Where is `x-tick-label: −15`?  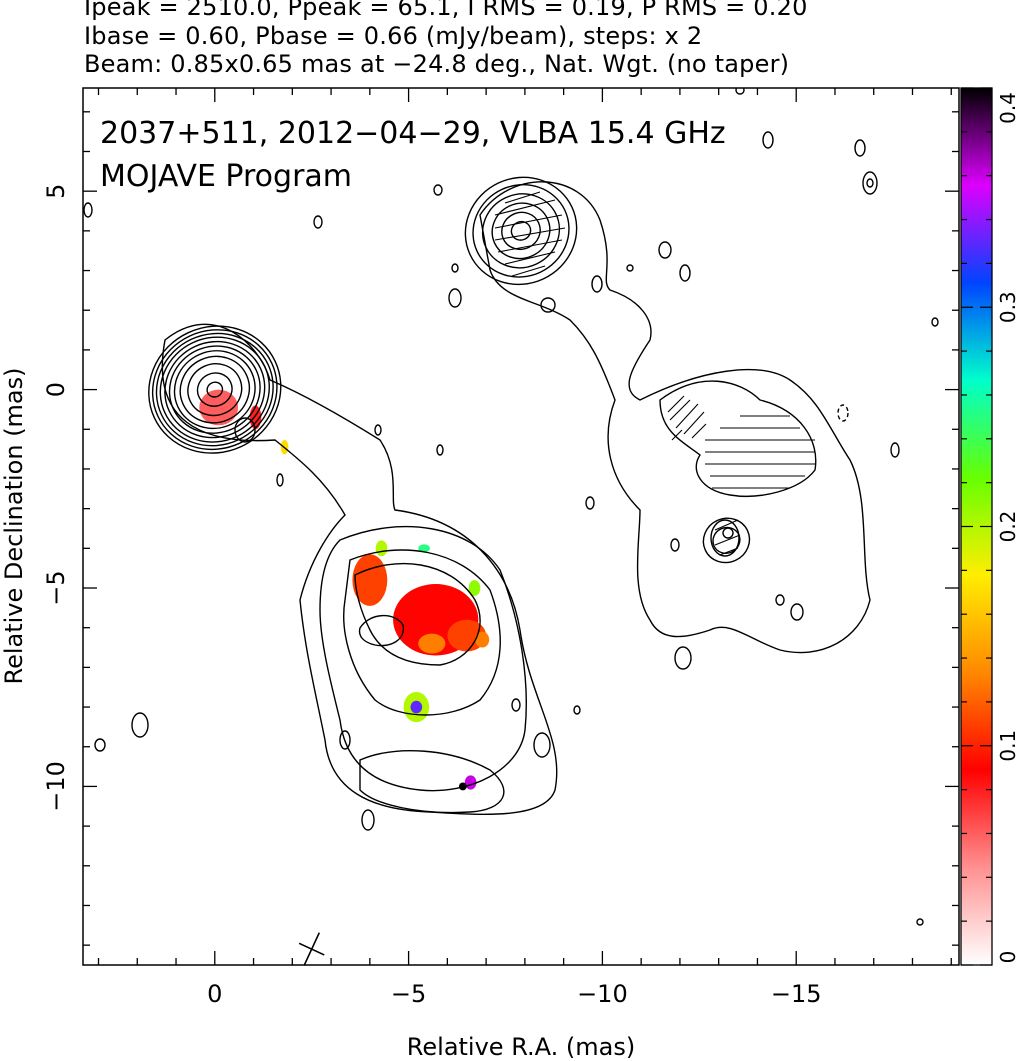
x-tick-label: −15 is located at coordinates (796, 994).